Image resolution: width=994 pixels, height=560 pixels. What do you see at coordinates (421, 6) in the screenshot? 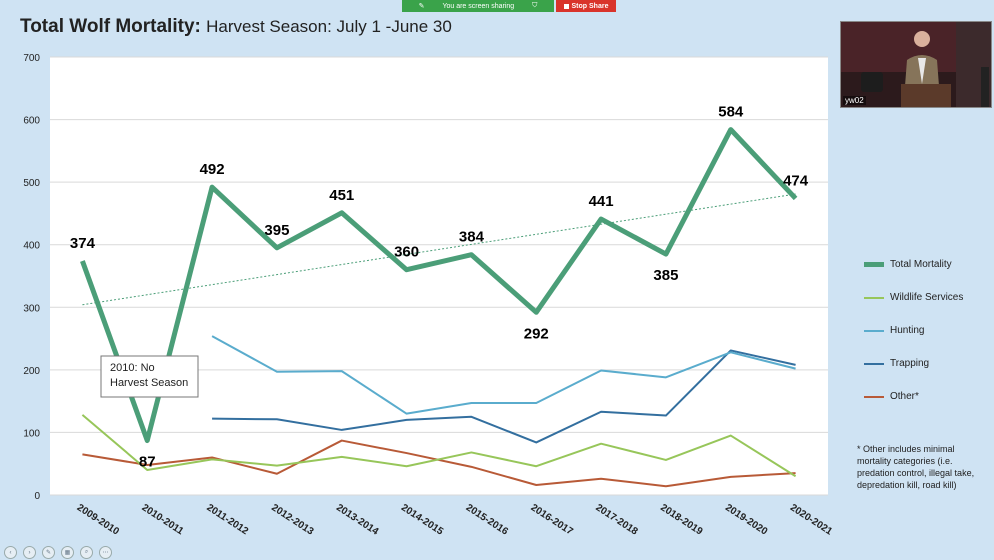
I see `share-indicator-icon: ✎` at bounding box center [421, 6].